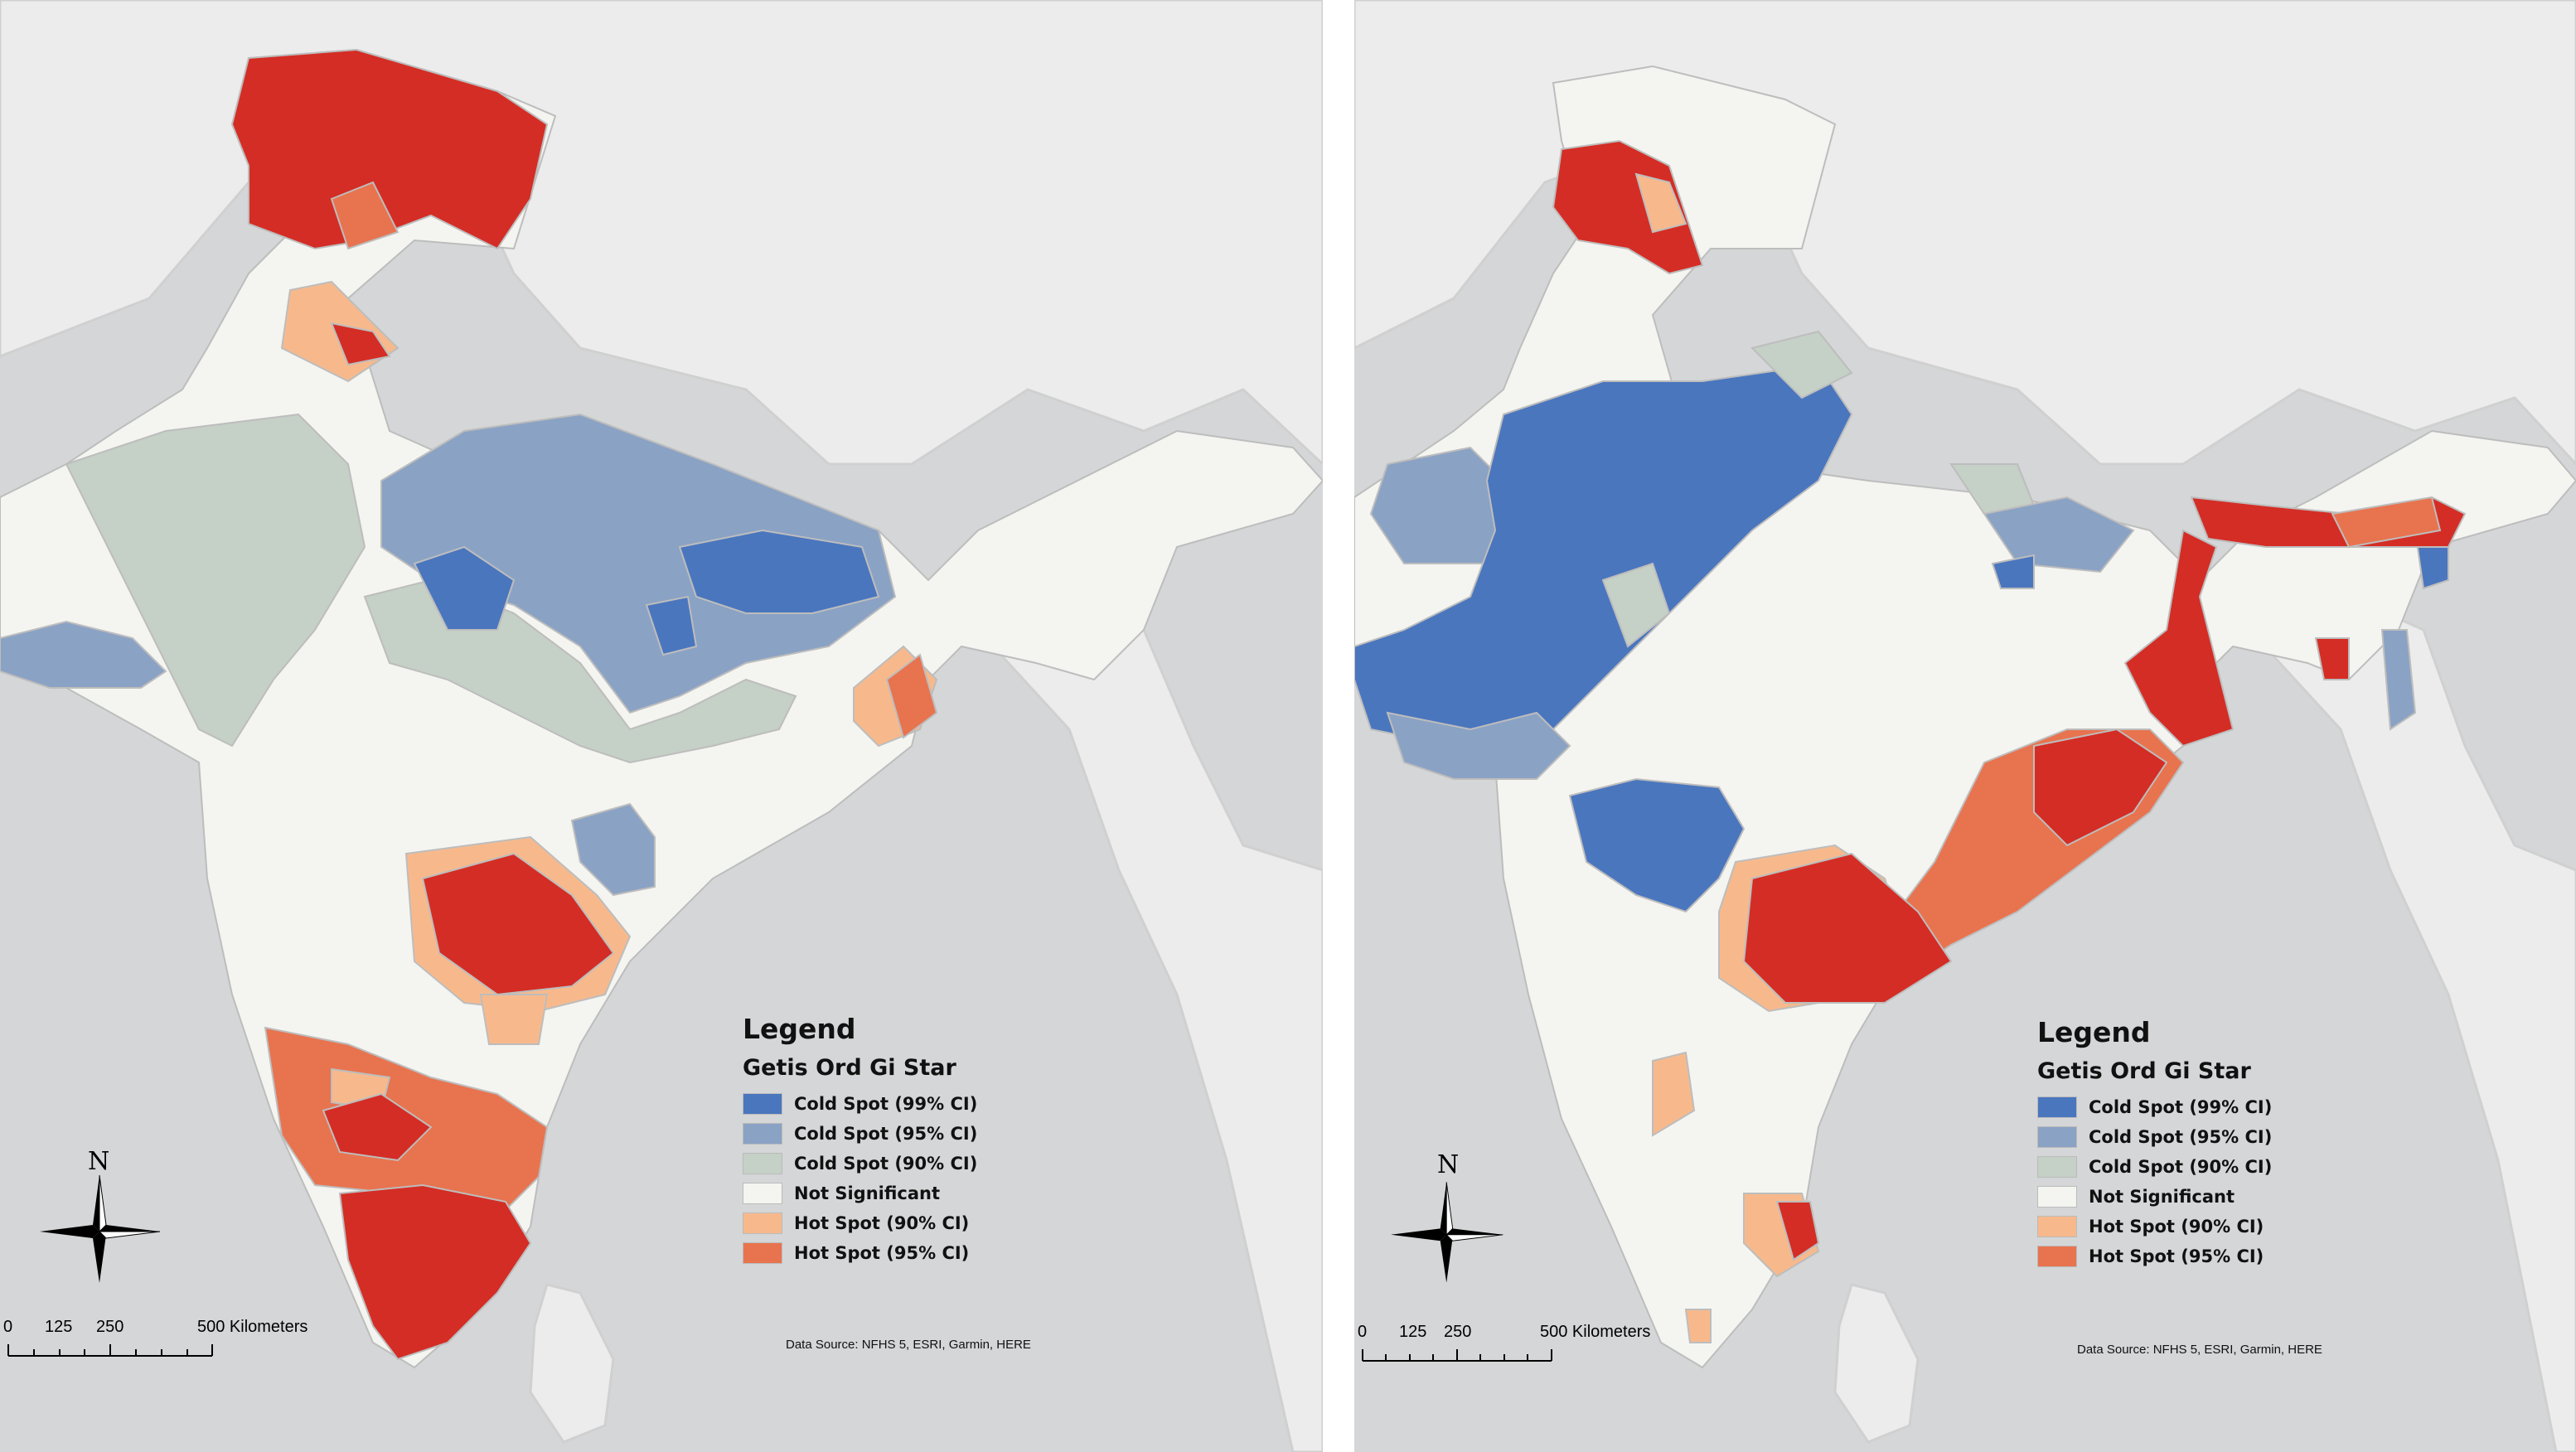 Image resolution: width=2576 pixels, height=1452 pixels. Describe the element at coordinates (2398, 680) in the screenshot. I see `zone-cold95-northeast-b` at that location.